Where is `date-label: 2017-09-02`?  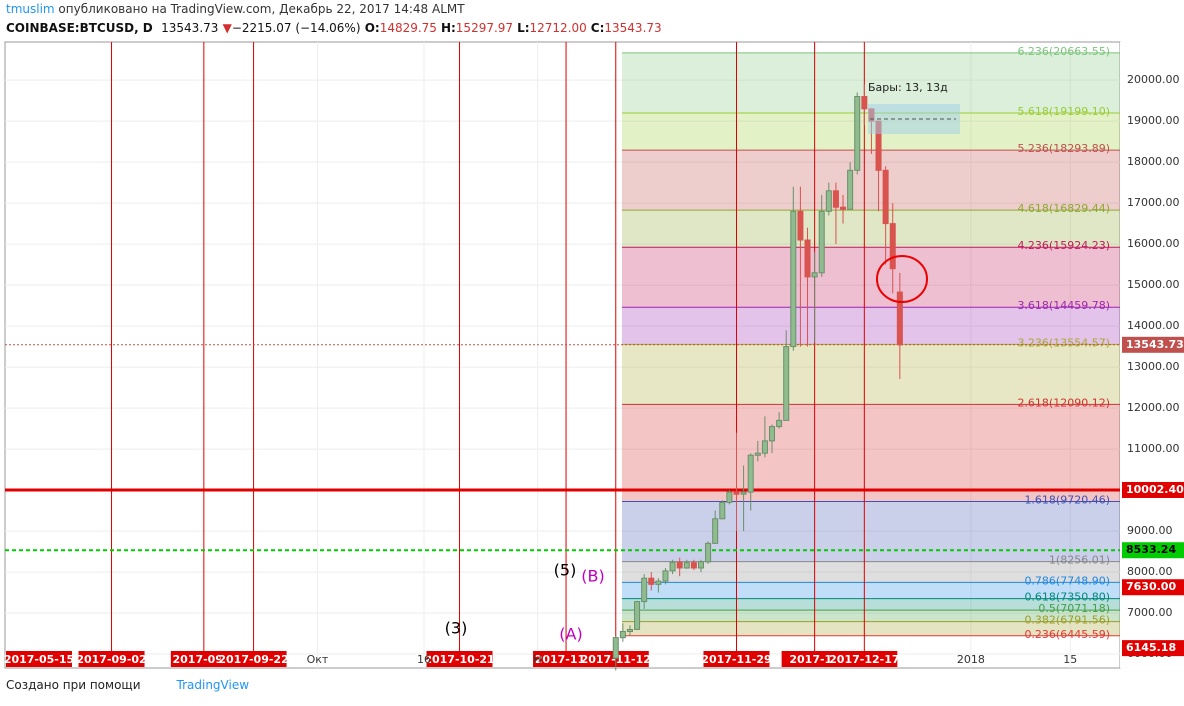 date-label: 2017-09-02 is located at coordinates (111, 659).